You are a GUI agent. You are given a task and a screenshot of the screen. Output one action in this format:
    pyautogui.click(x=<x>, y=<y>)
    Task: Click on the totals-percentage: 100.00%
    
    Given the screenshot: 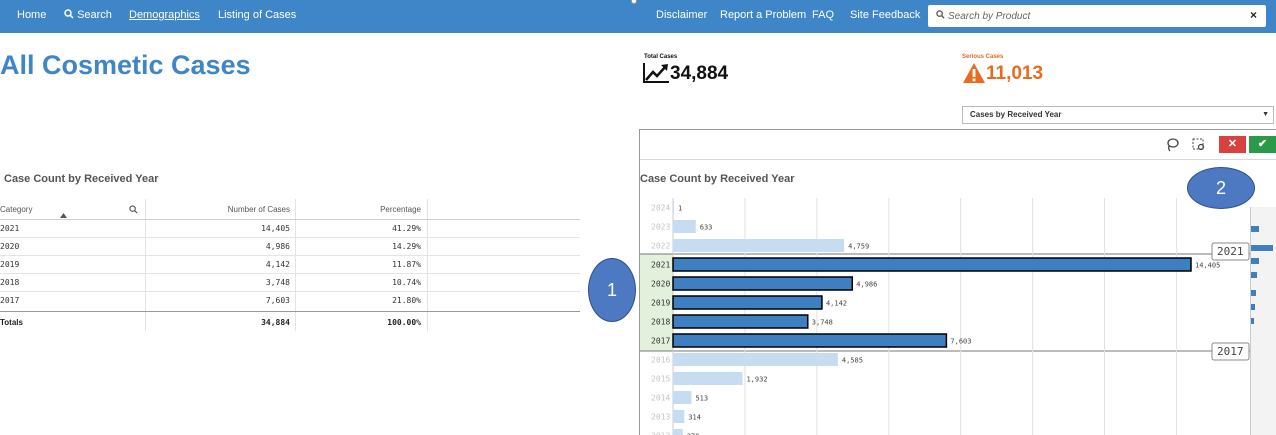 What is the action you would take?
    pyautogui.click(x=404, y=322)
    